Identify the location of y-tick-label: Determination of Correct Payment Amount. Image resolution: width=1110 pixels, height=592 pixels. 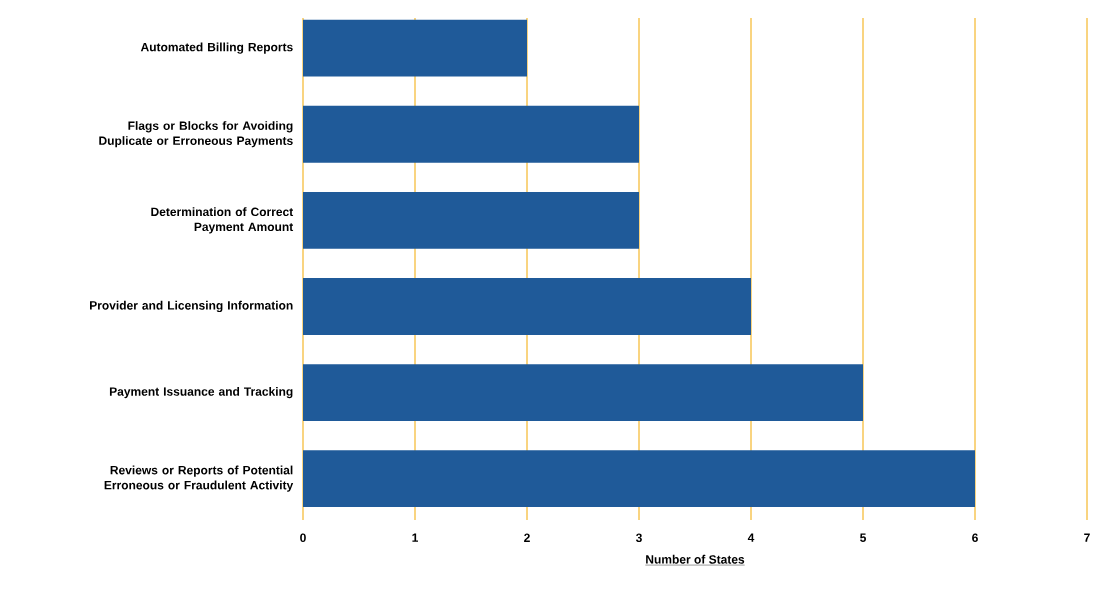
(222, 220).